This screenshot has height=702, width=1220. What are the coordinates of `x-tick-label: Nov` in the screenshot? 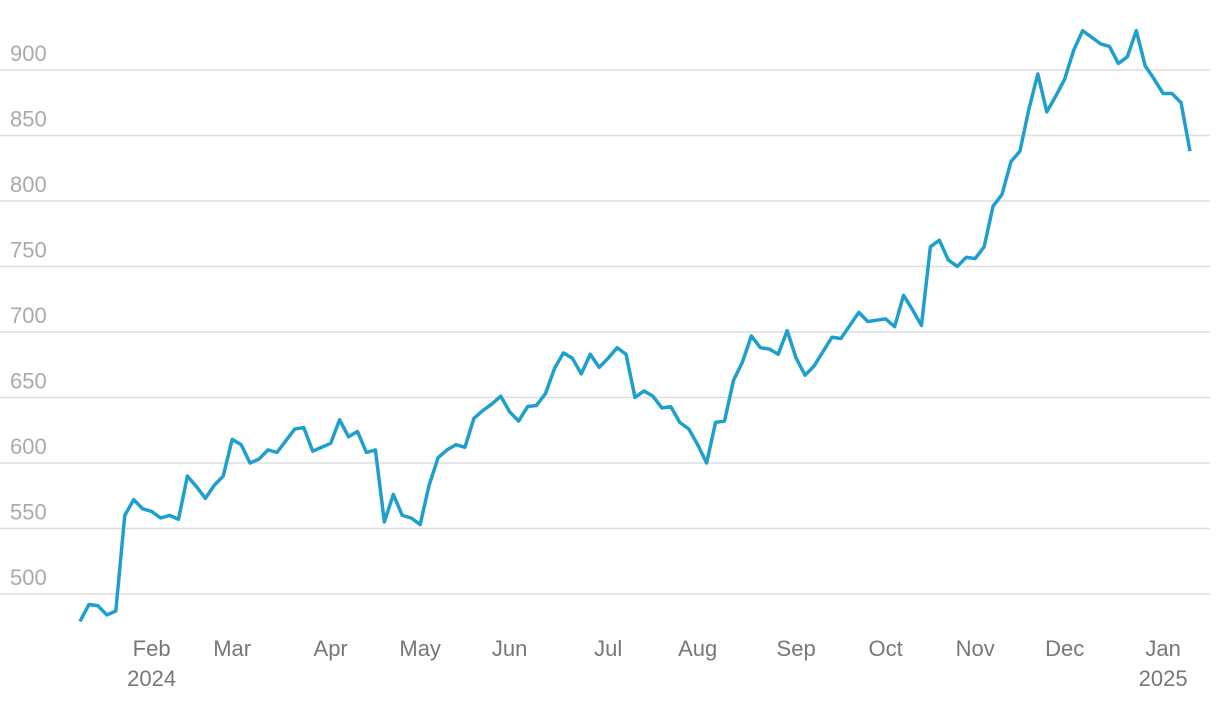 It's located at (975, 648).